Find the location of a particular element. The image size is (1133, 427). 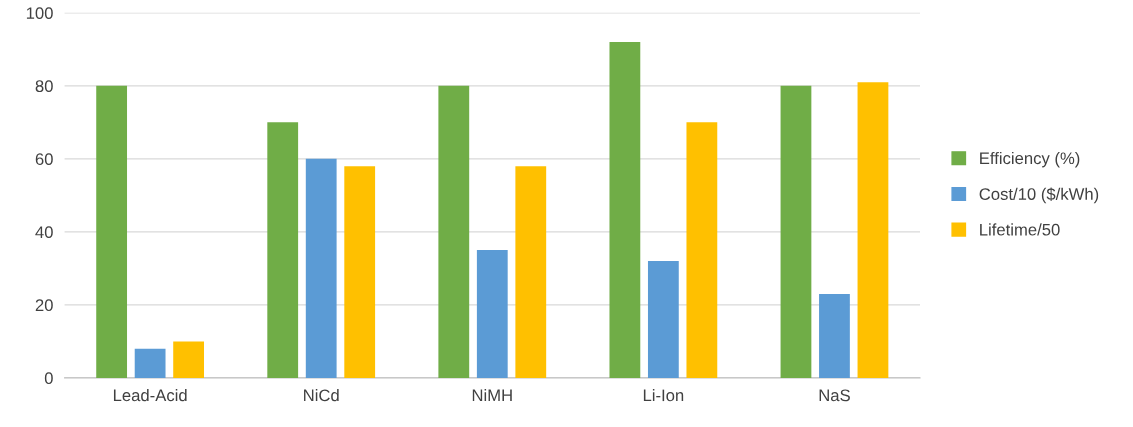

x-tick-label: NaS is located at coordinates (834, 395).